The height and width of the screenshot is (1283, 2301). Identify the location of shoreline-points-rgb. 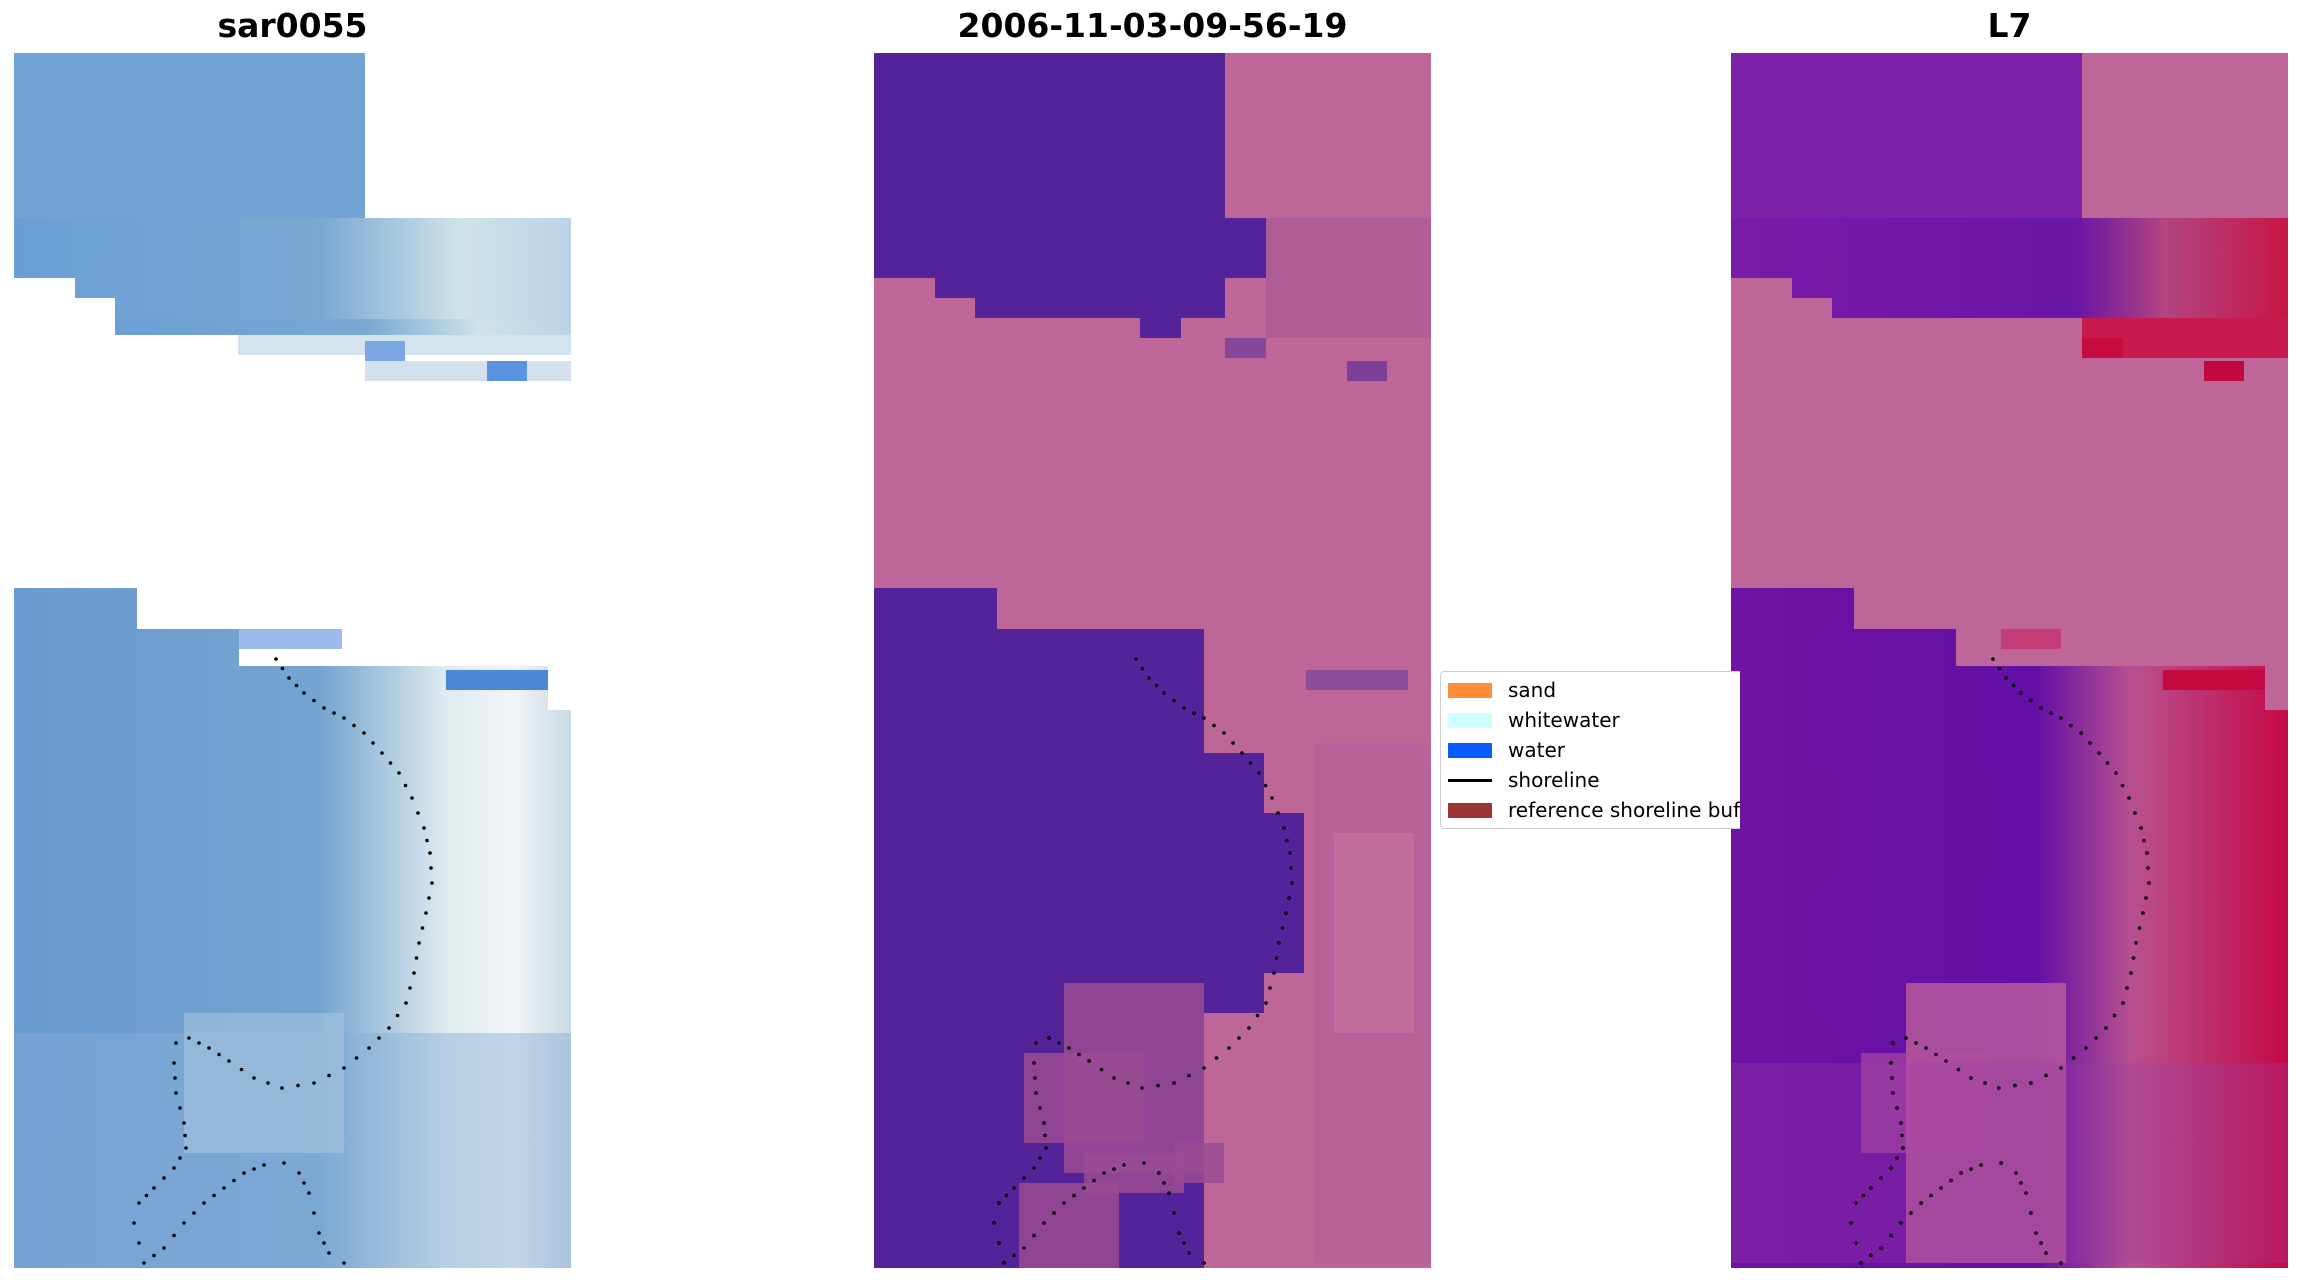
(283, 961).